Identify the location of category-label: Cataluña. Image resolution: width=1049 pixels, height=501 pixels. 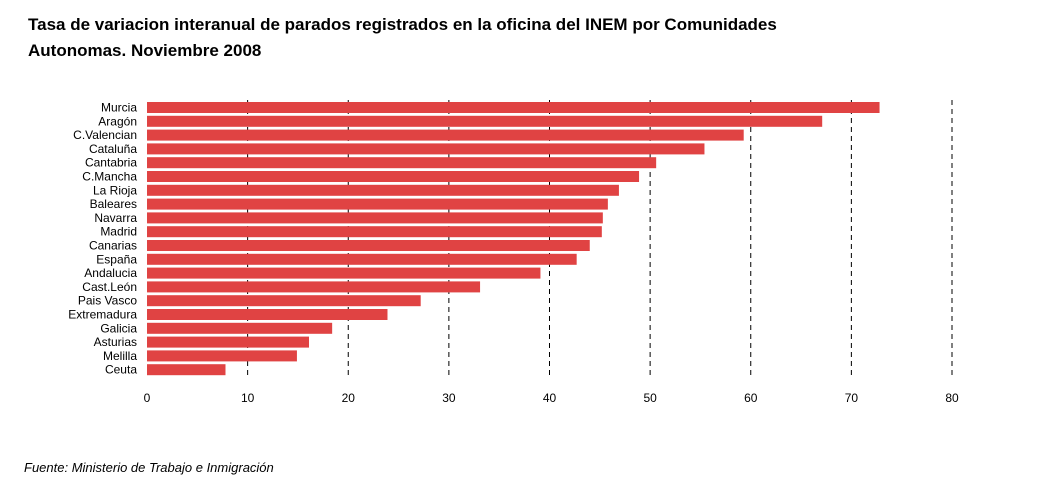
(113, 149).